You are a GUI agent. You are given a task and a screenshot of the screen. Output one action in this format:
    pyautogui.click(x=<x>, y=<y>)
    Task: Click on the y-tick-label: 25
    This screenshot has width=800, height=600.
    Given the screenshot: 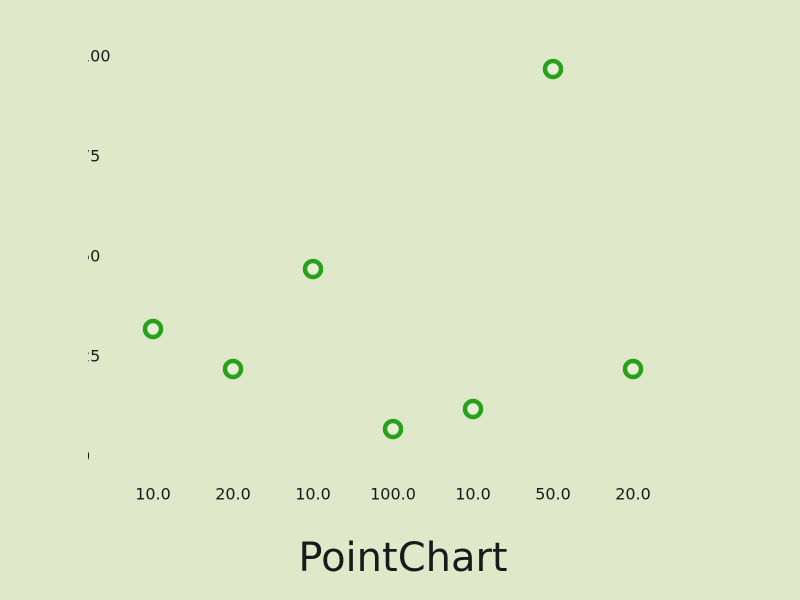 What is the action you would take?
    pyautogui.click(x=90, y=356)
    